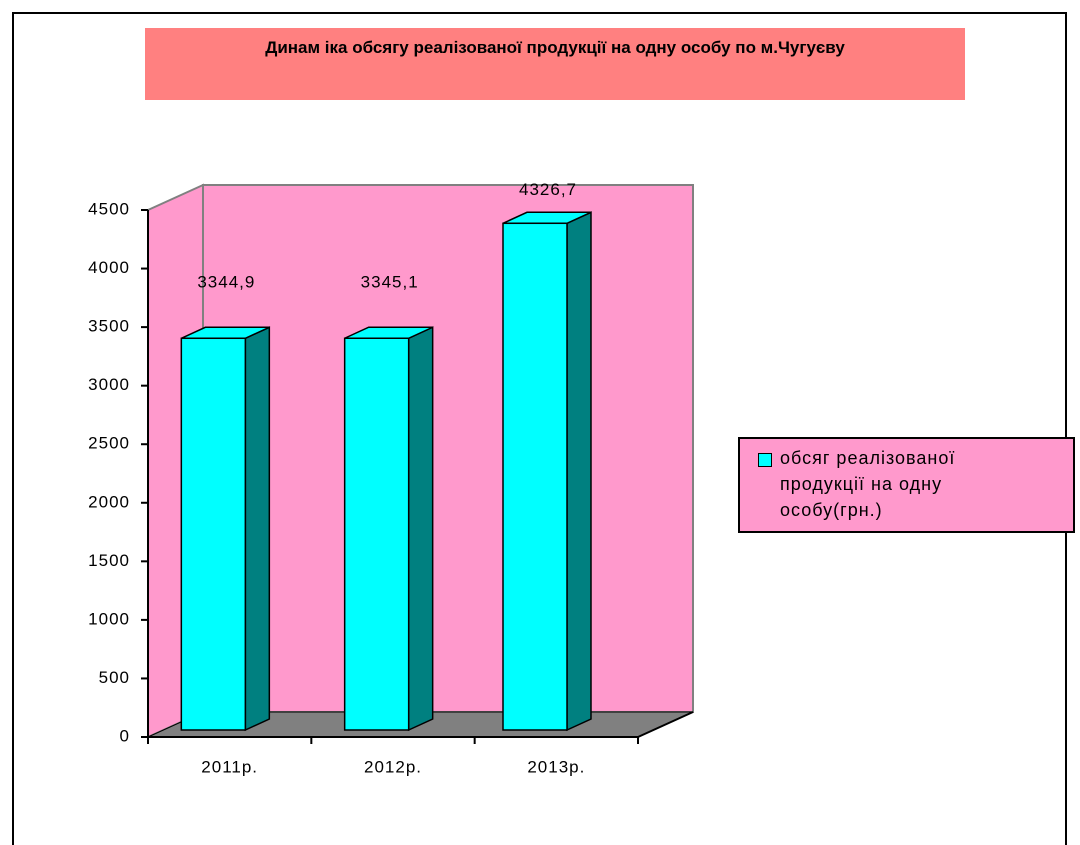 The image size is (1080, 845). What do you see at coordinates (390, 281) in the screenshot?
I see `data-label: 3345,1` at bounding box center [390, 281].